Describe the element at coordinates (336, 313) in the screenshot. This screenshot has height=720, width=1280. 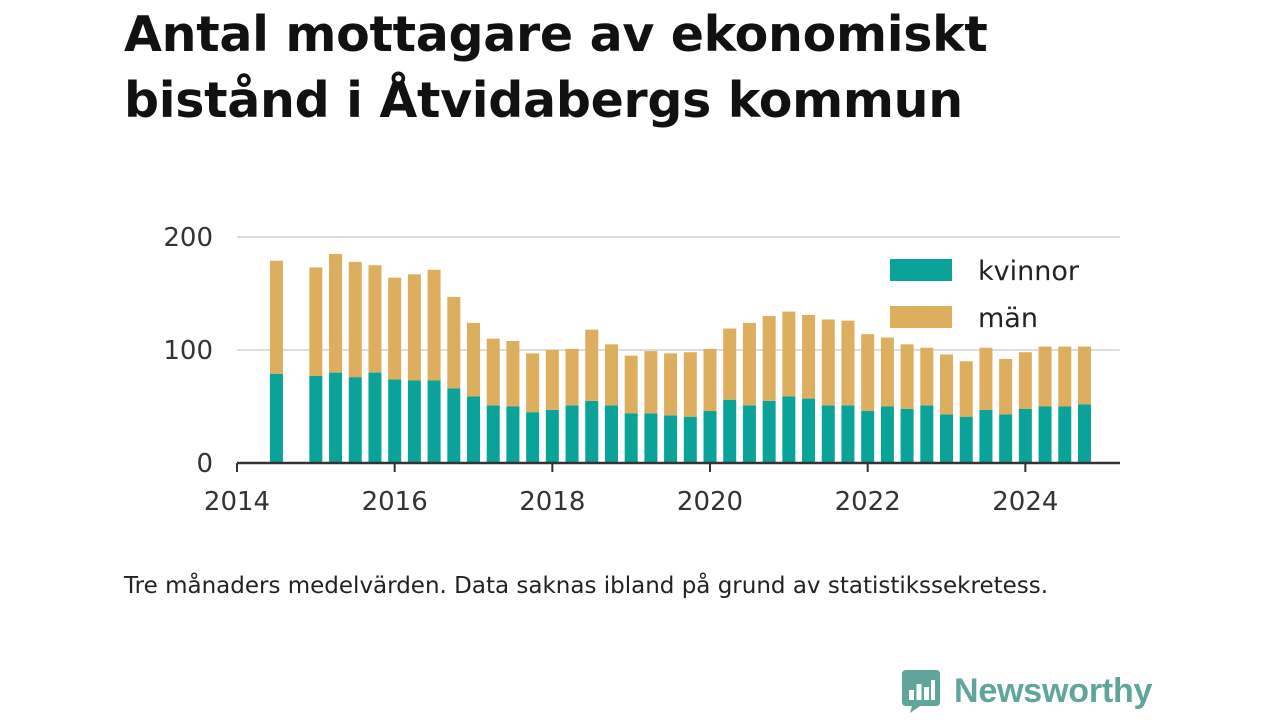
I see `bar-man-2015-Q1` at that location.